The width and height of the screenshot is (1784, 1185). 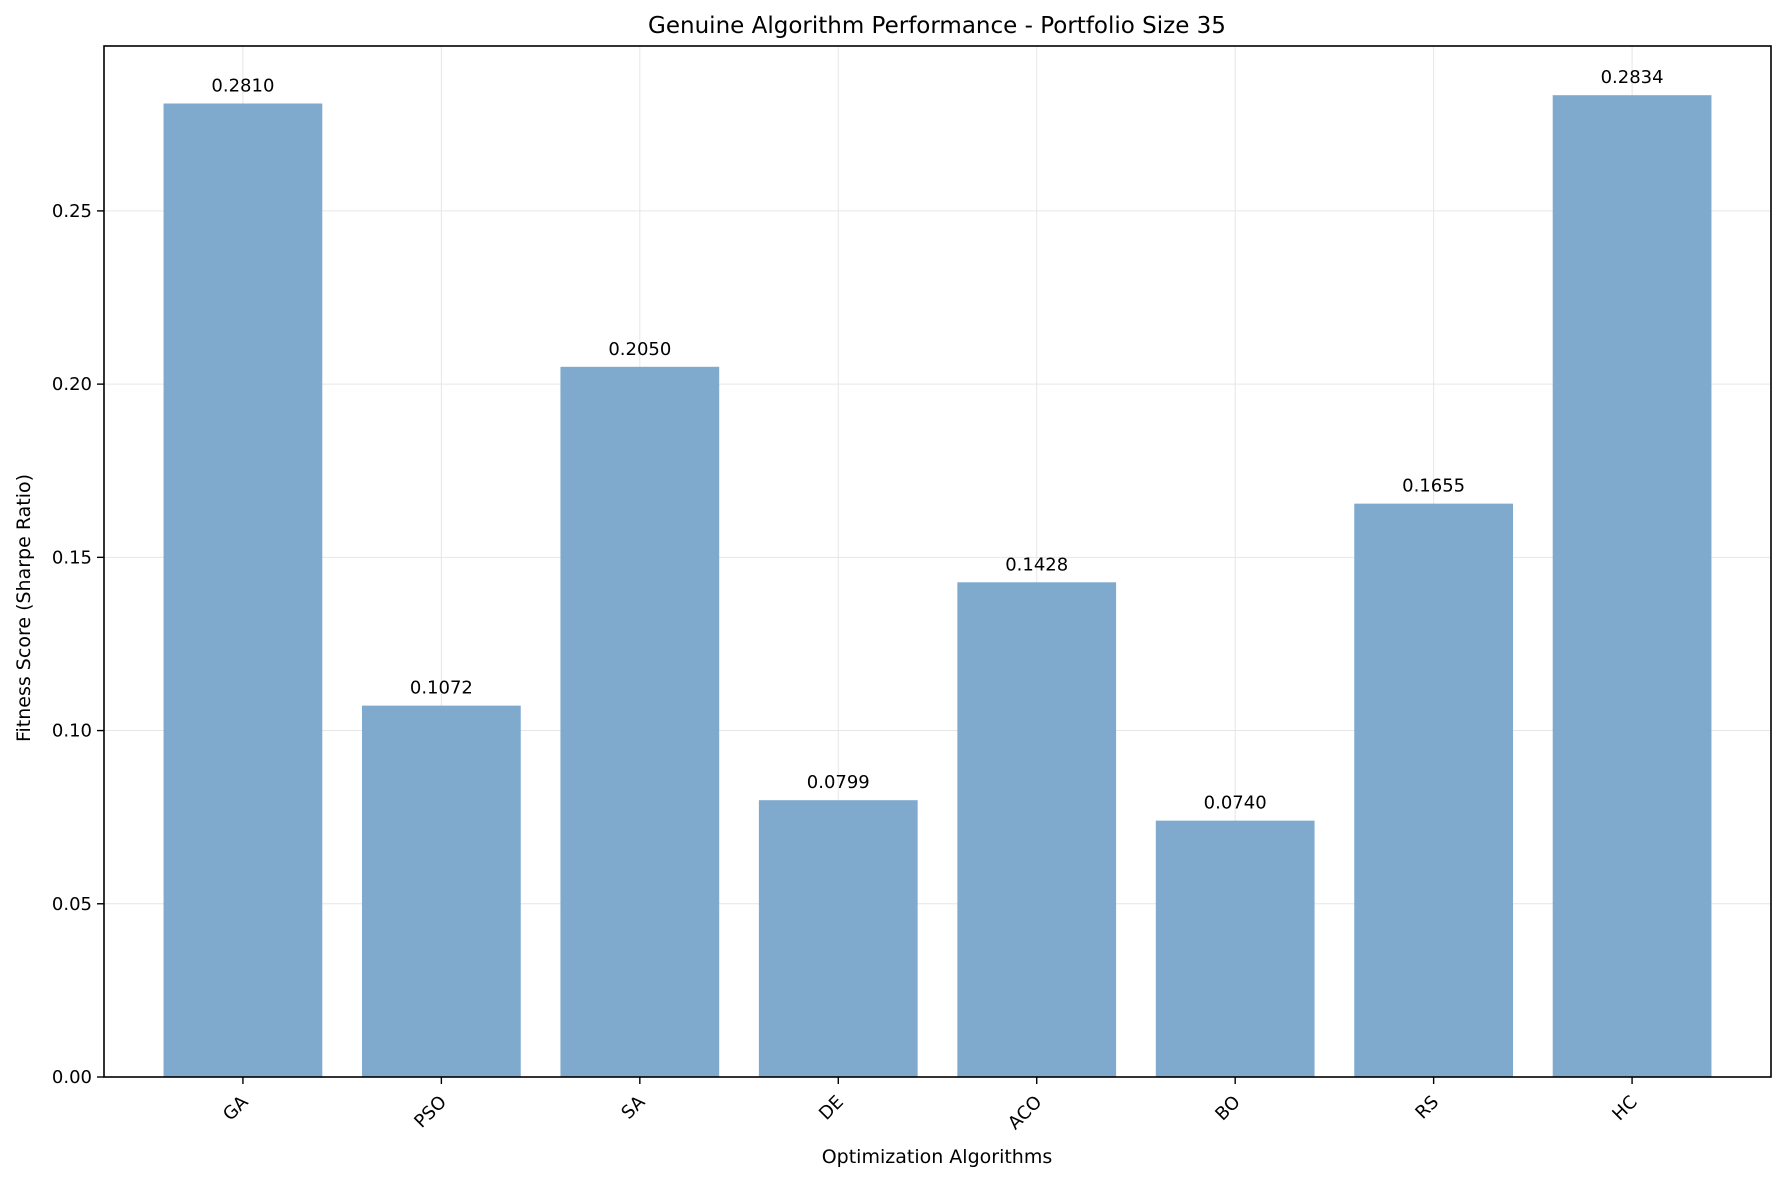 What do you see at coordinates (930, 1105) in the screenshot?
I see `x-axis-ticks: GA PSO SA DE ACO BO RS HC` at bounding box center [930, 1105].